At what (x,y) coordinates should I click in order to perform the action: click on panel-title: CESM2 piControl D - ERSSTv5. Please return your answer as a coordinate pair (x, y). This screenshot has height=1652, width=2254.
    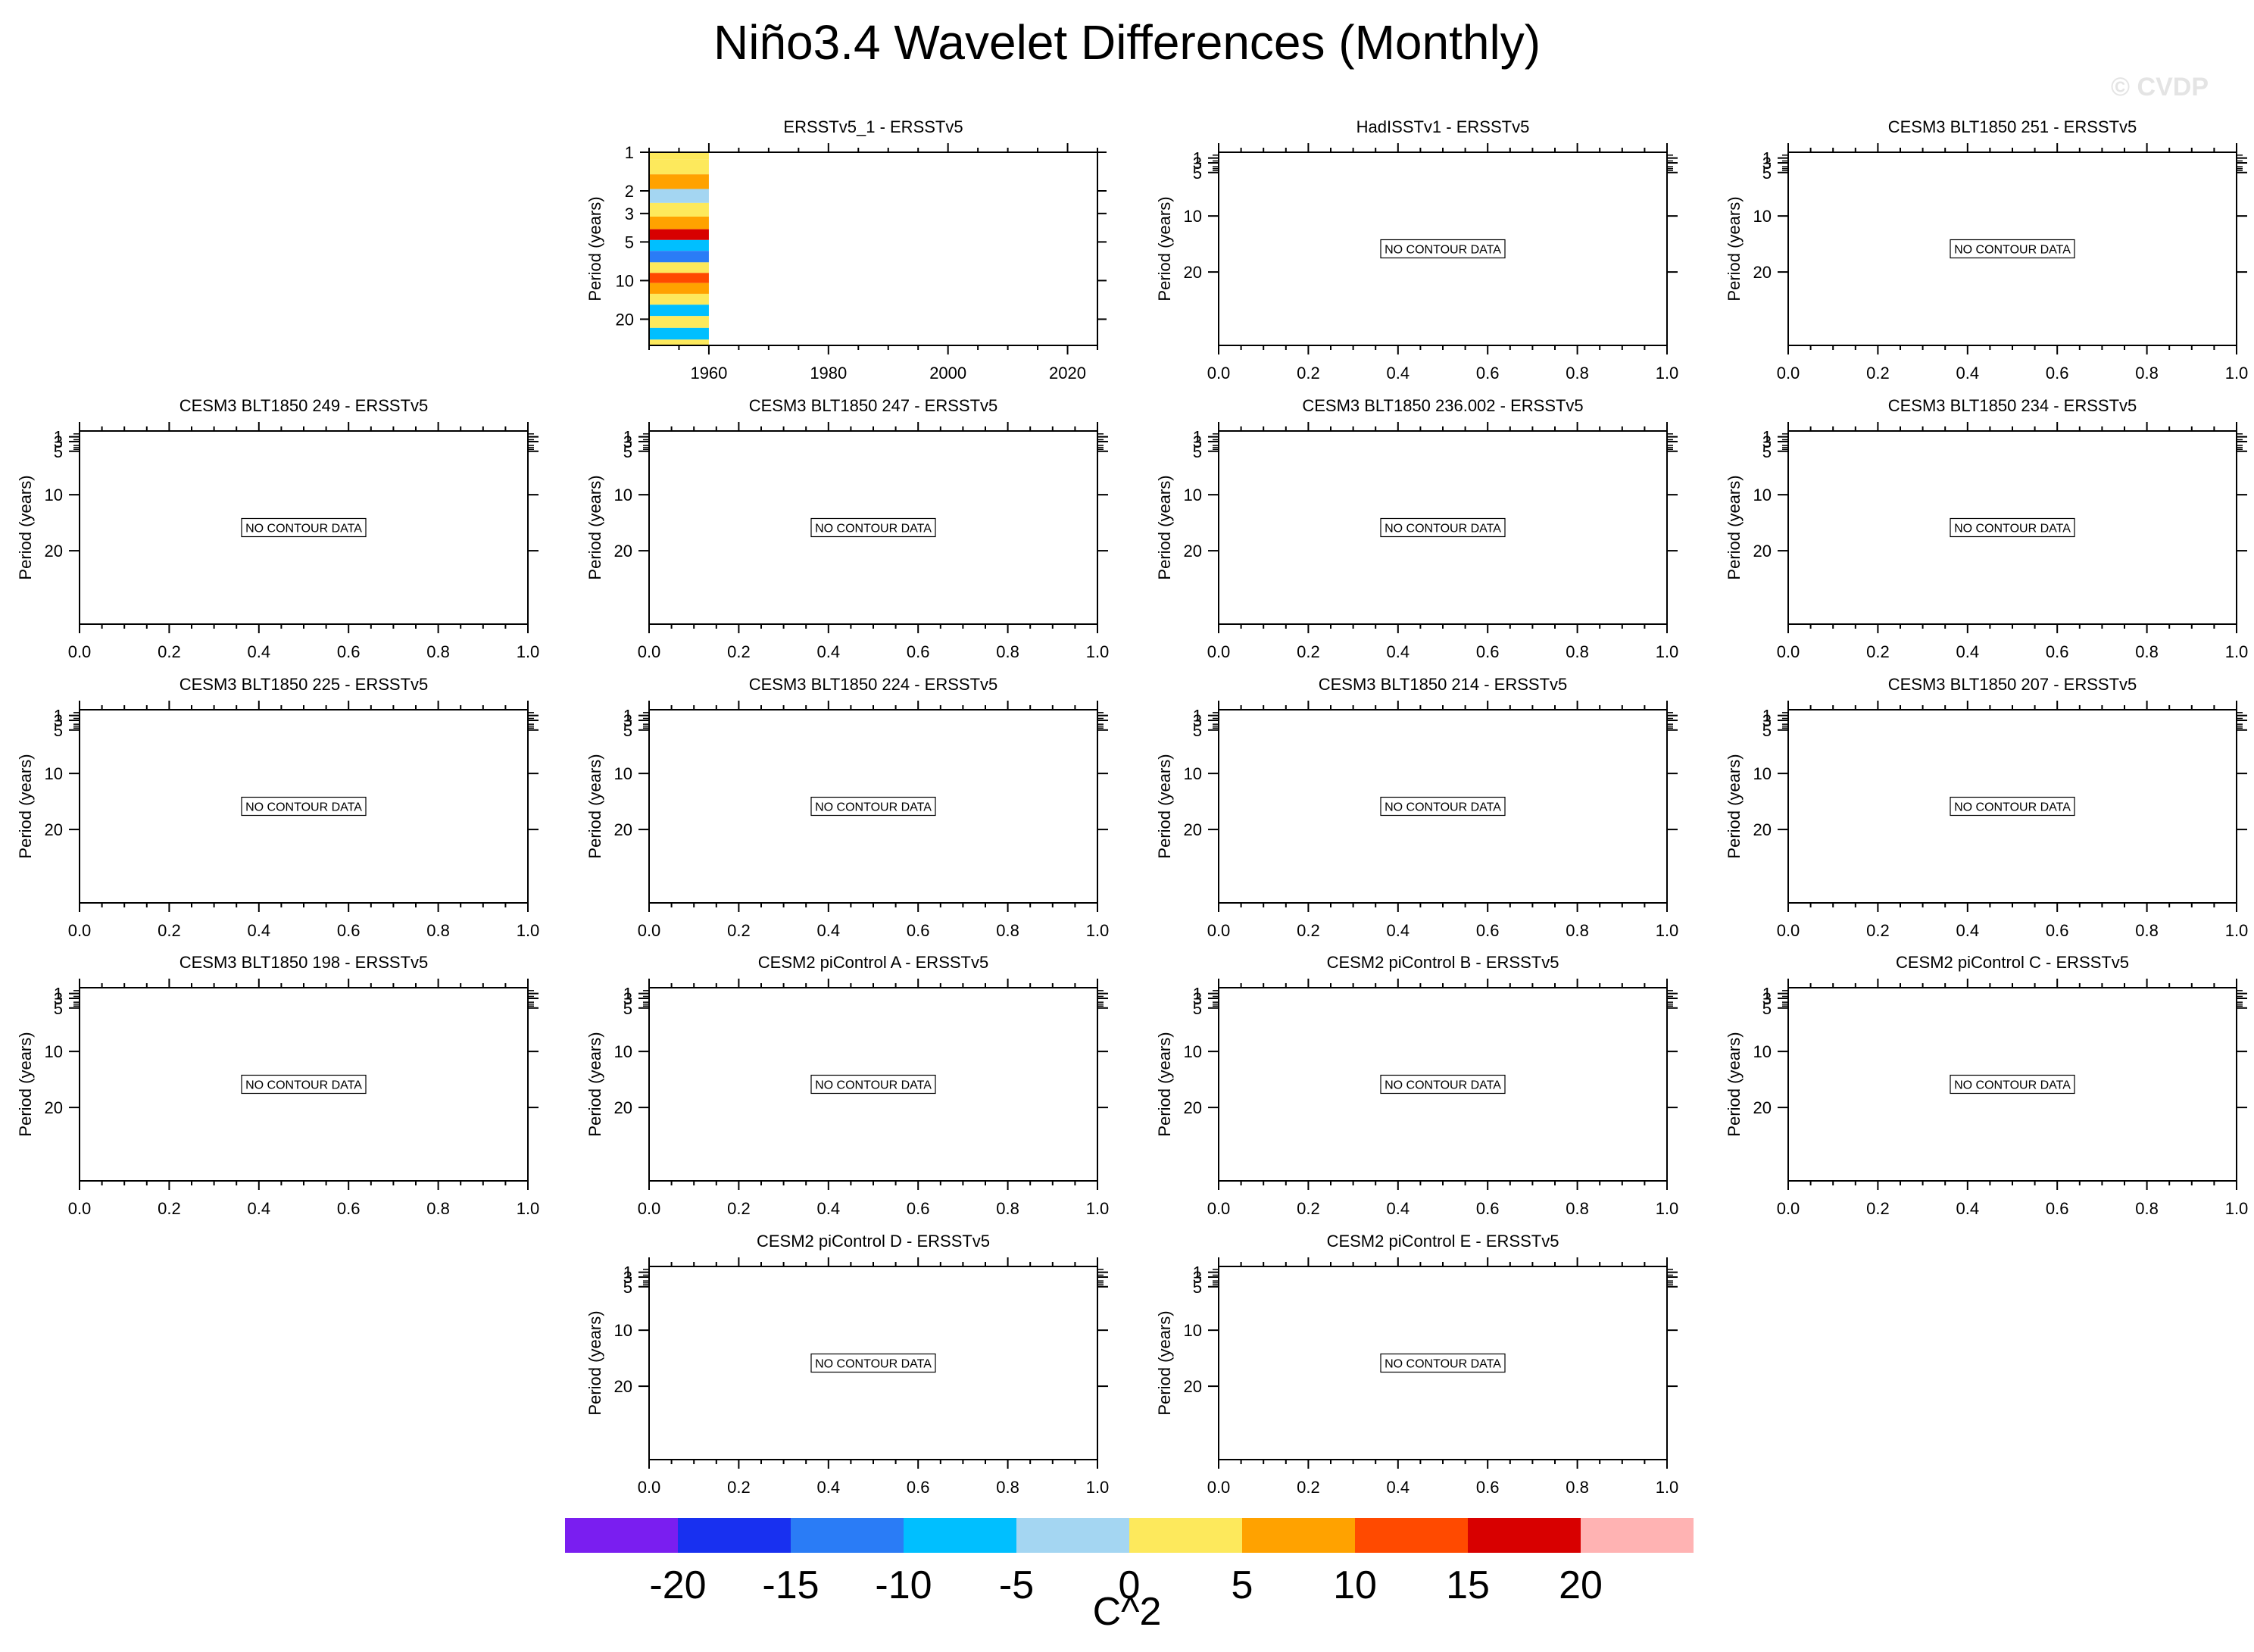
    Looking at the image, I should click on (873, 1241).